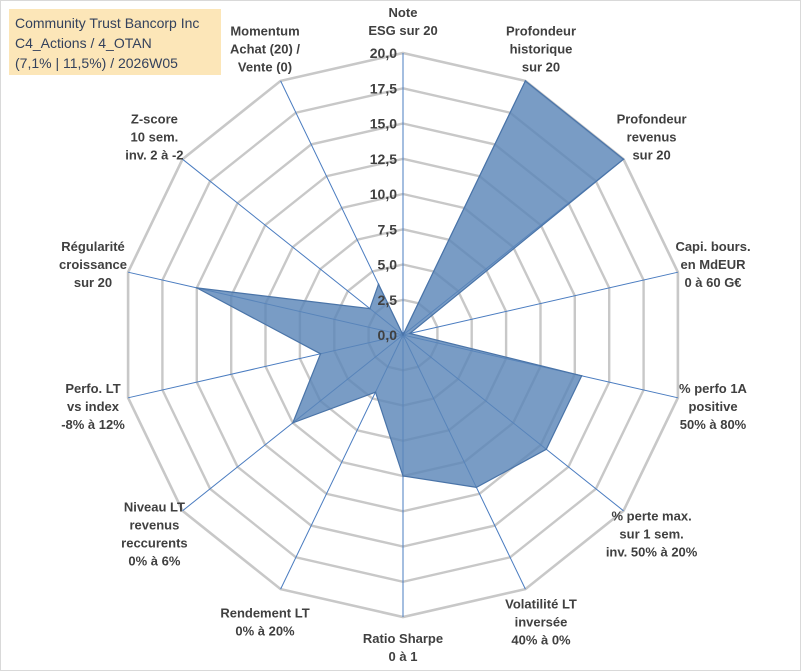  Describe the element at coordinates (713, 424) in the screenshot. I see `axis-label-line: 50% à 80%` at that location.